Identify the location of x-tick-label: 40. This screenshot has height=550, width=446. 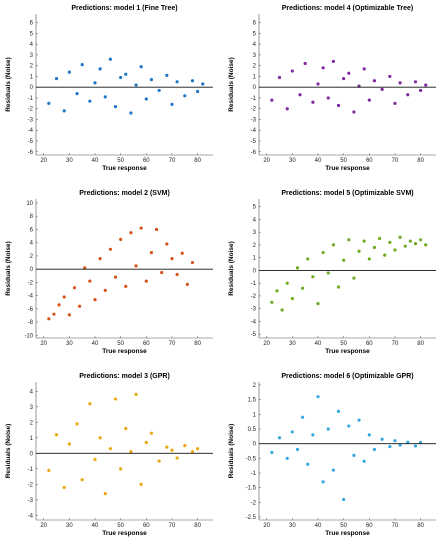
(318, 344).